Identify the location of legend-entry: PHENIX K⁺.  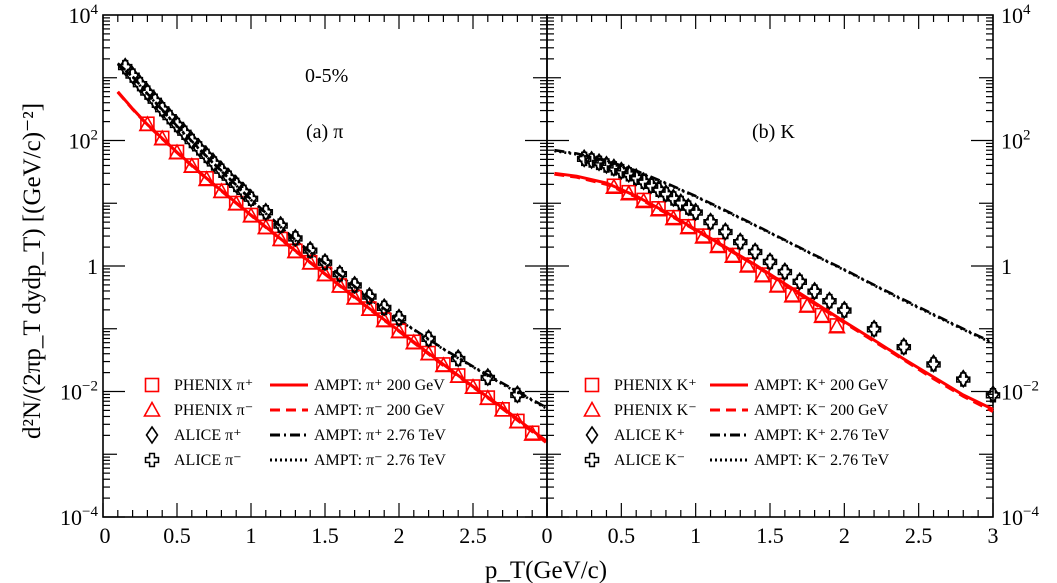
(655, 385).